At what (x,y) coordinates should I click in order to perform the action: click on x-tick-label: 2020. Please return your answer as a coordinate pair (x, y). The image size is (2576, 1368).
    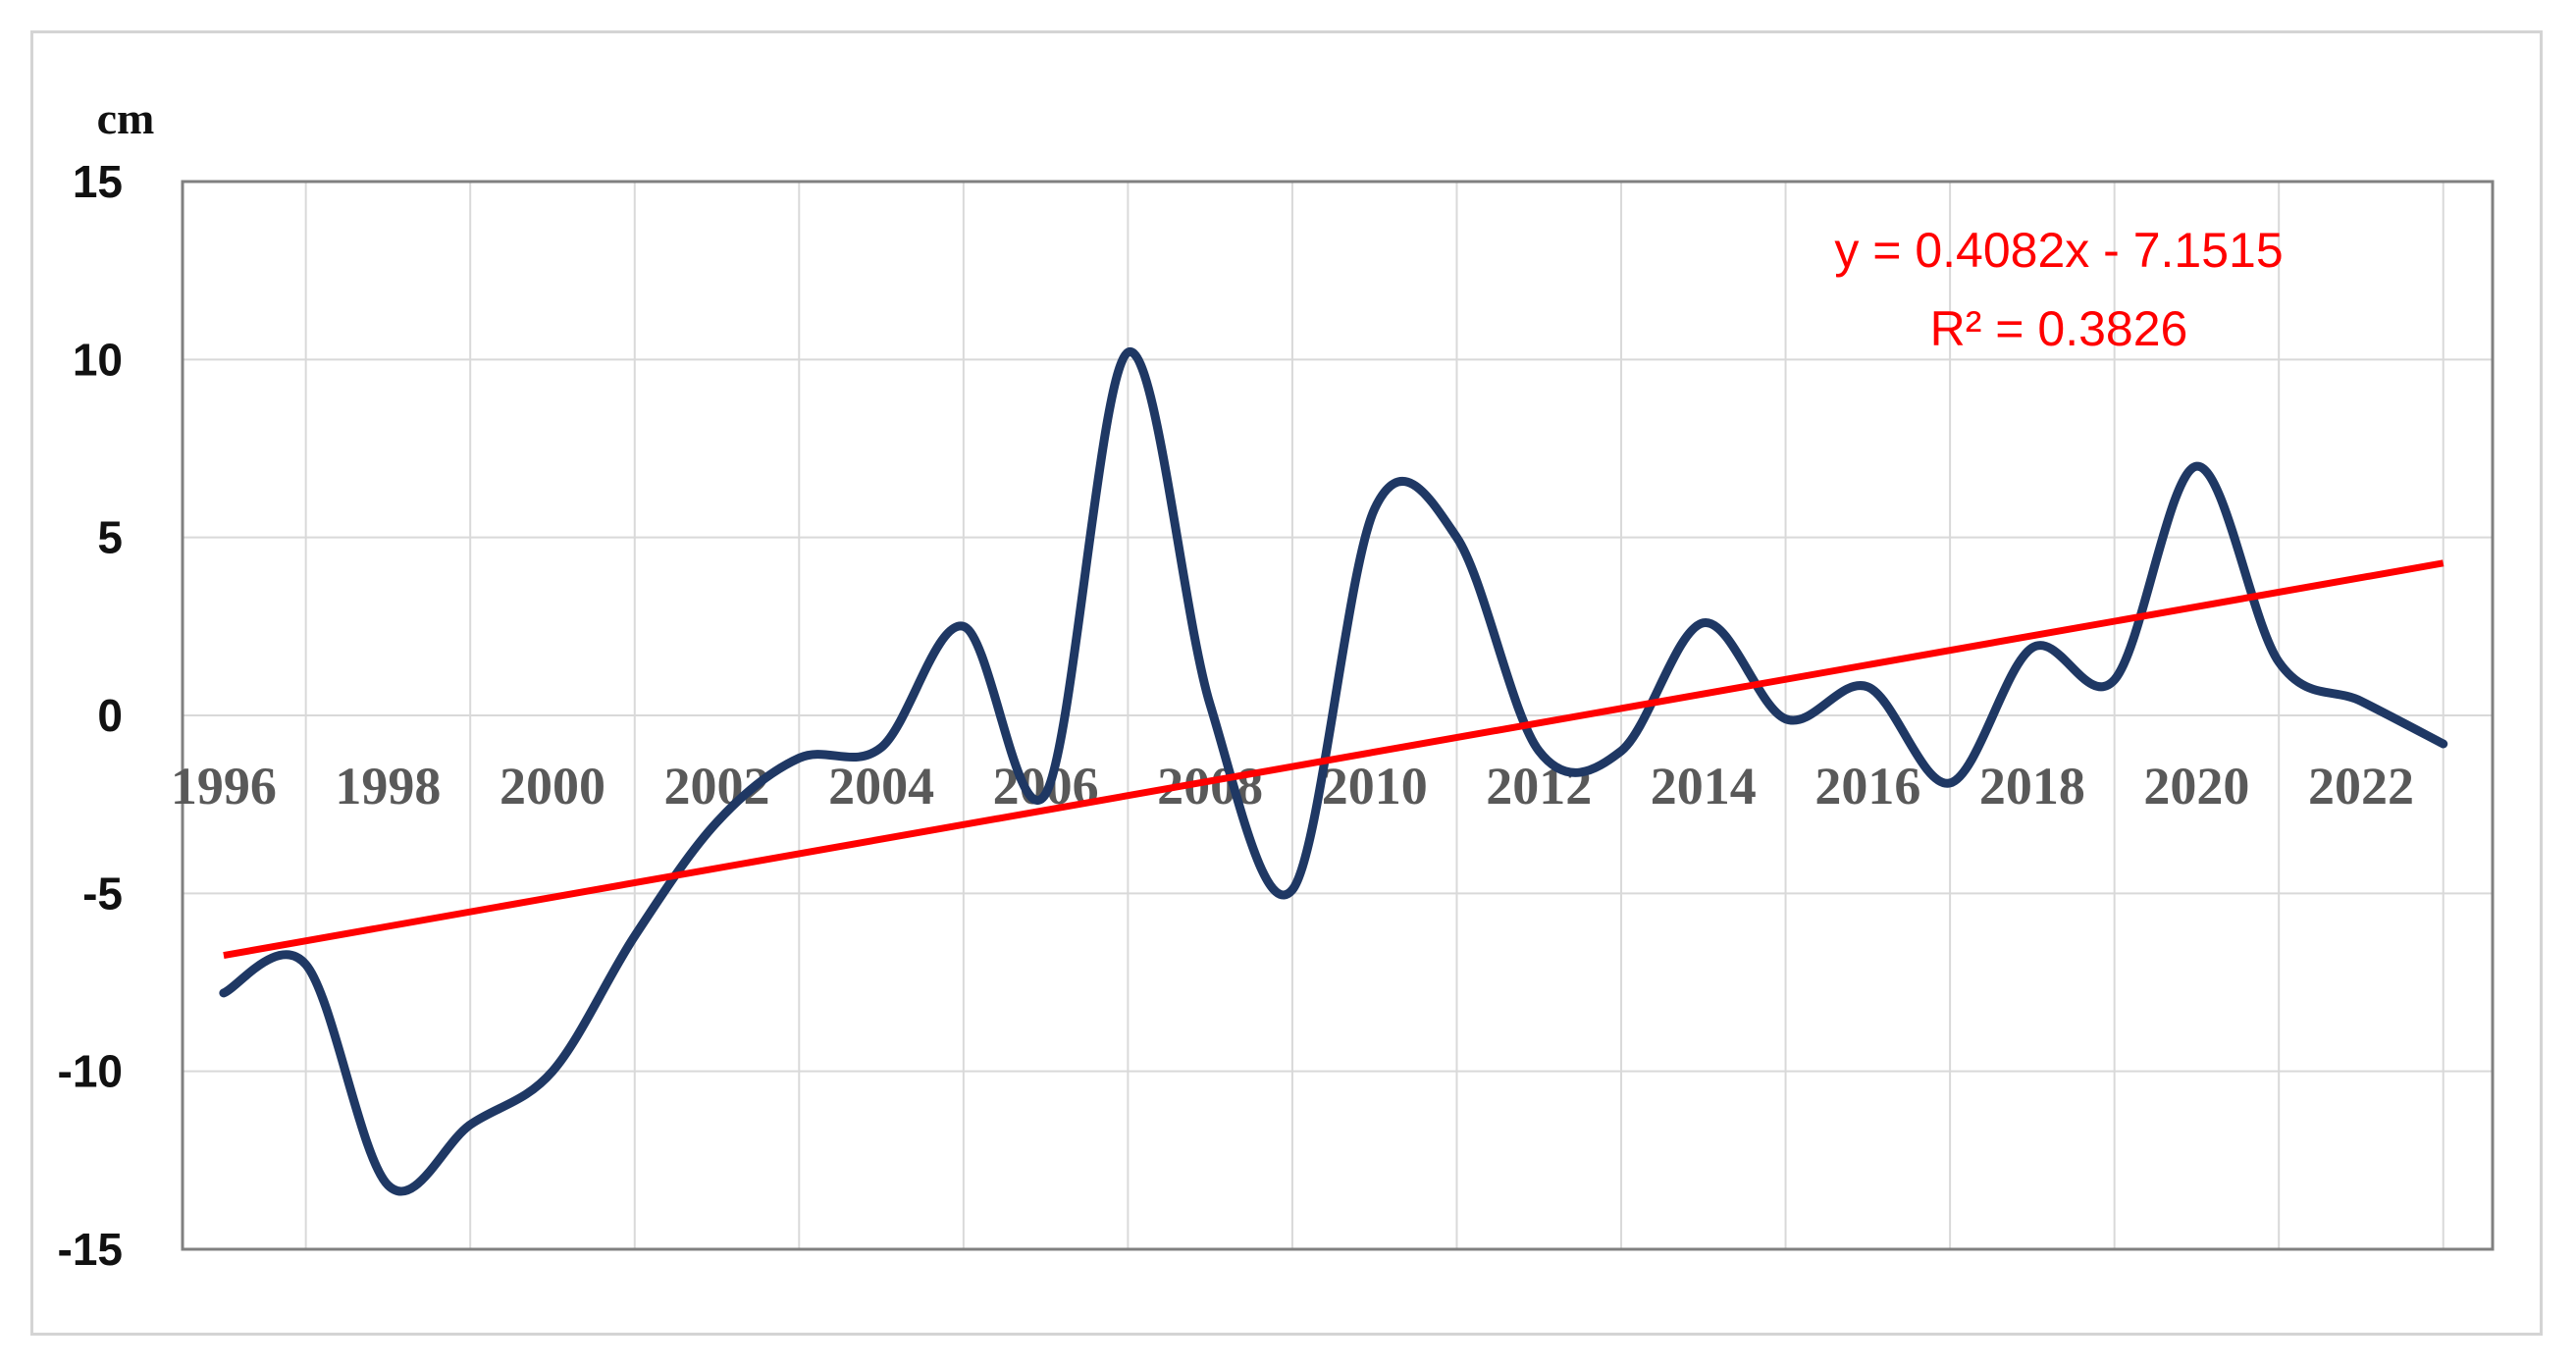
    Looking at the image, I should click on (2196, 786).